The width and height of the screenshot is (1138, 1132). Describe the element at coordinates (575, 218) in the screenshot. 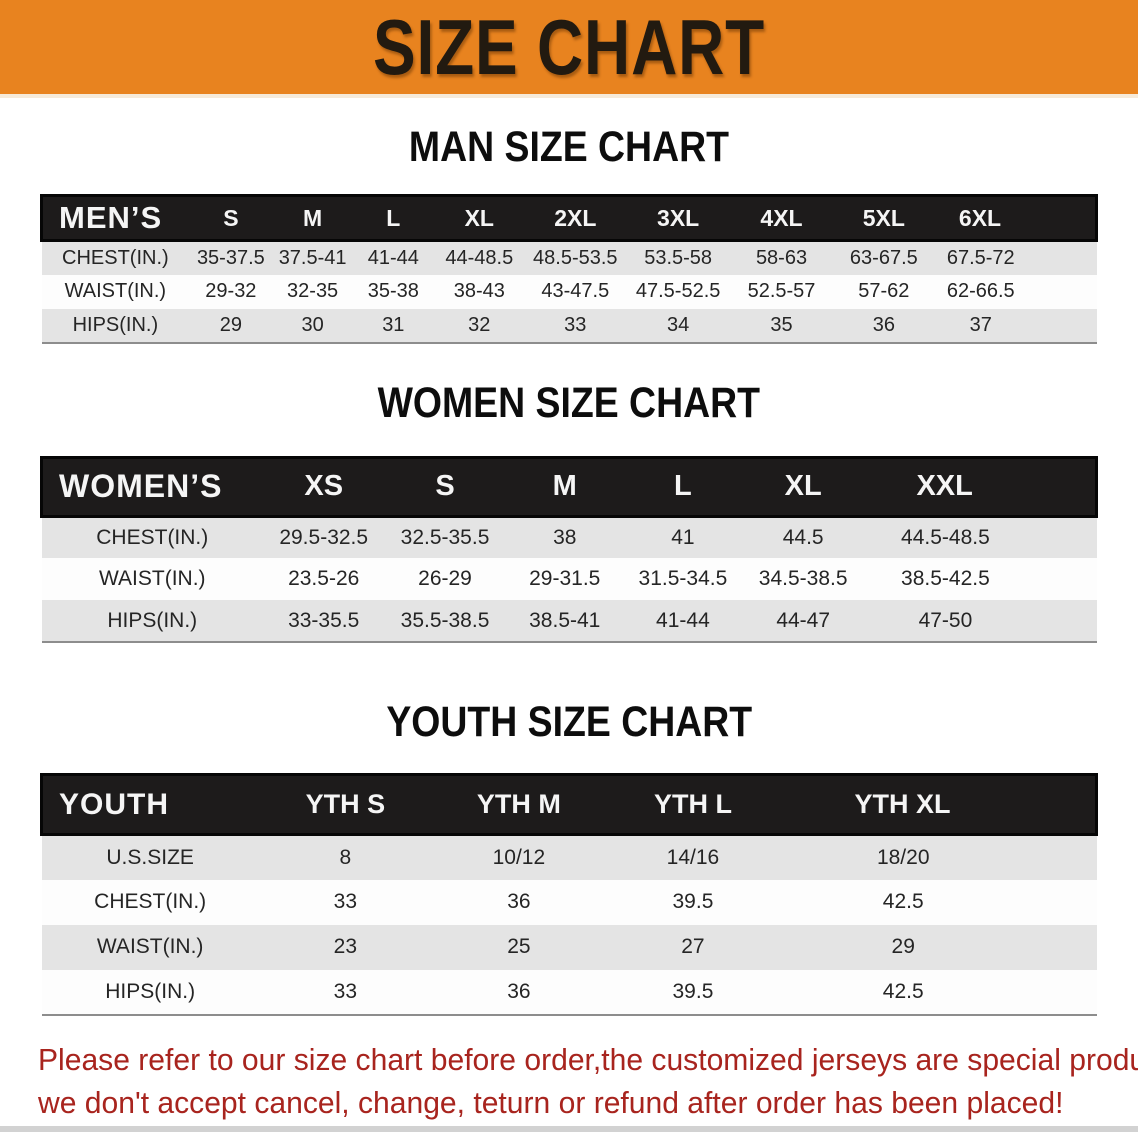

I see `size-column-header: 2XL` at that location.